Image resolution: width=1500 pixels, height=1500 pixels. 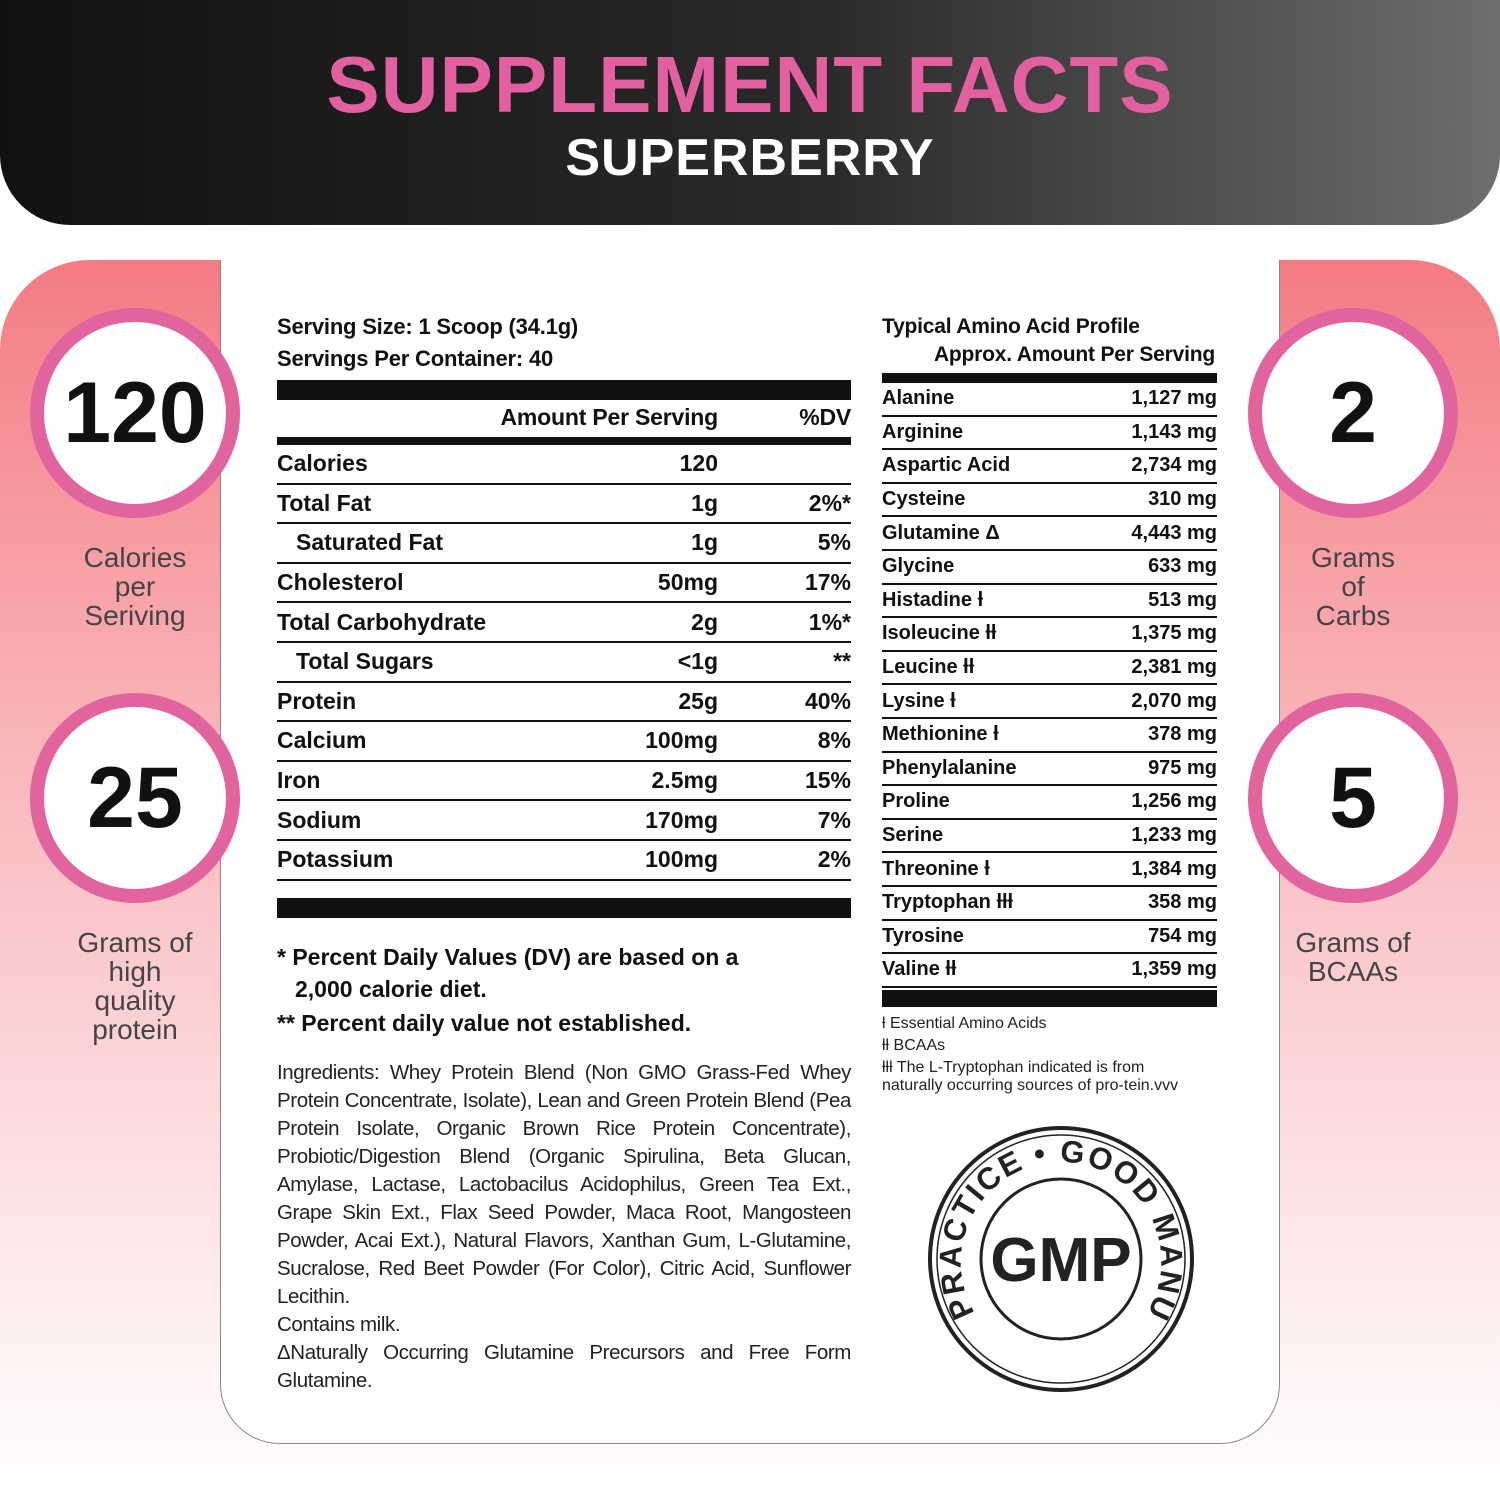 I want to click on ingredient-paragraph: Contains milk., so click(x=339, y=1324).